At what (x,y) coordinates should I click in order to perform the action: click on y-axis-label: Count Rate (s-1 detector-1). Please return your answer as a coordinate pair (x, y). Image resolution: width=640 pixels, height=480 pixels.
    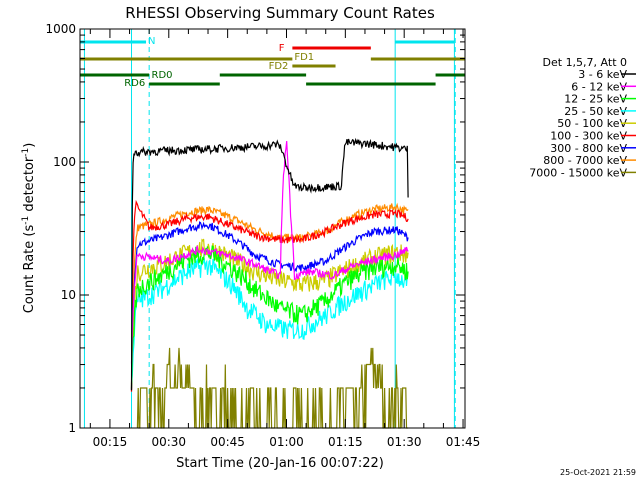
    Looking at the image, I should click on (29, 228).